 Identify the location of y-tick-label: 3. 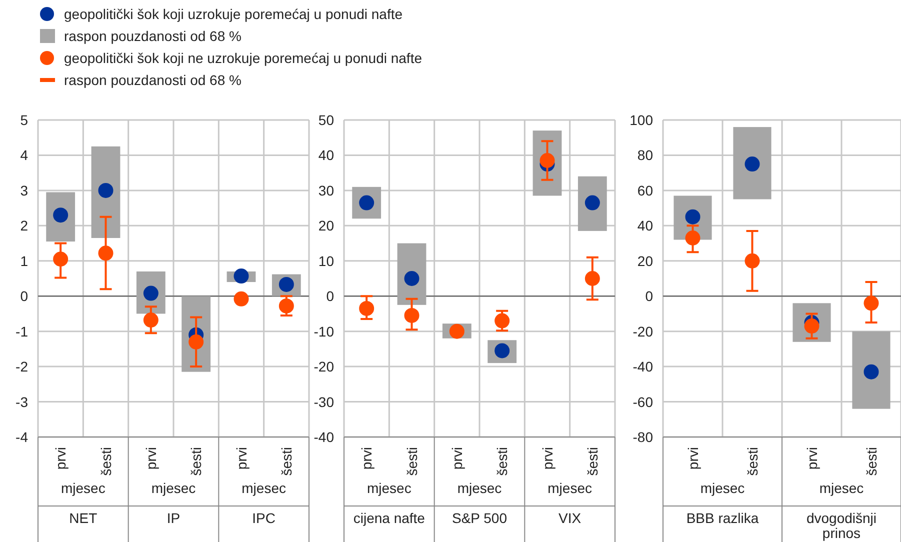
(24, 190).